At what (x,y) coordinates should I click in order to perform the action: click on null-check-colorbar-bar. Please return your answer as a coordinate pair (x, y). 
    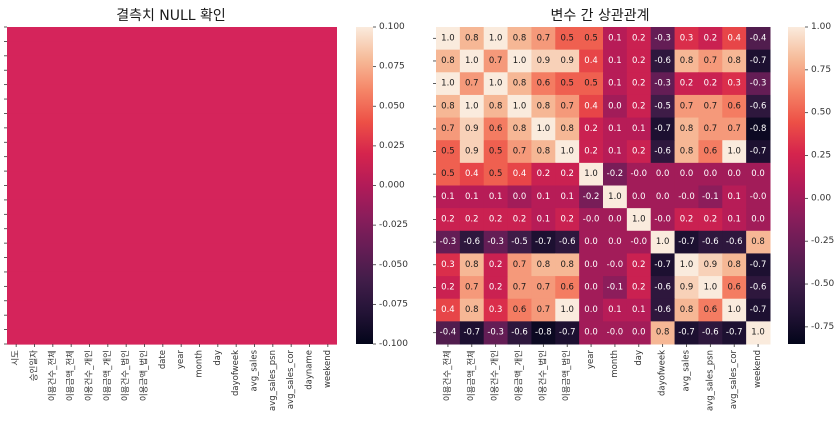
    Looking at the image, I should click on (364, 185).